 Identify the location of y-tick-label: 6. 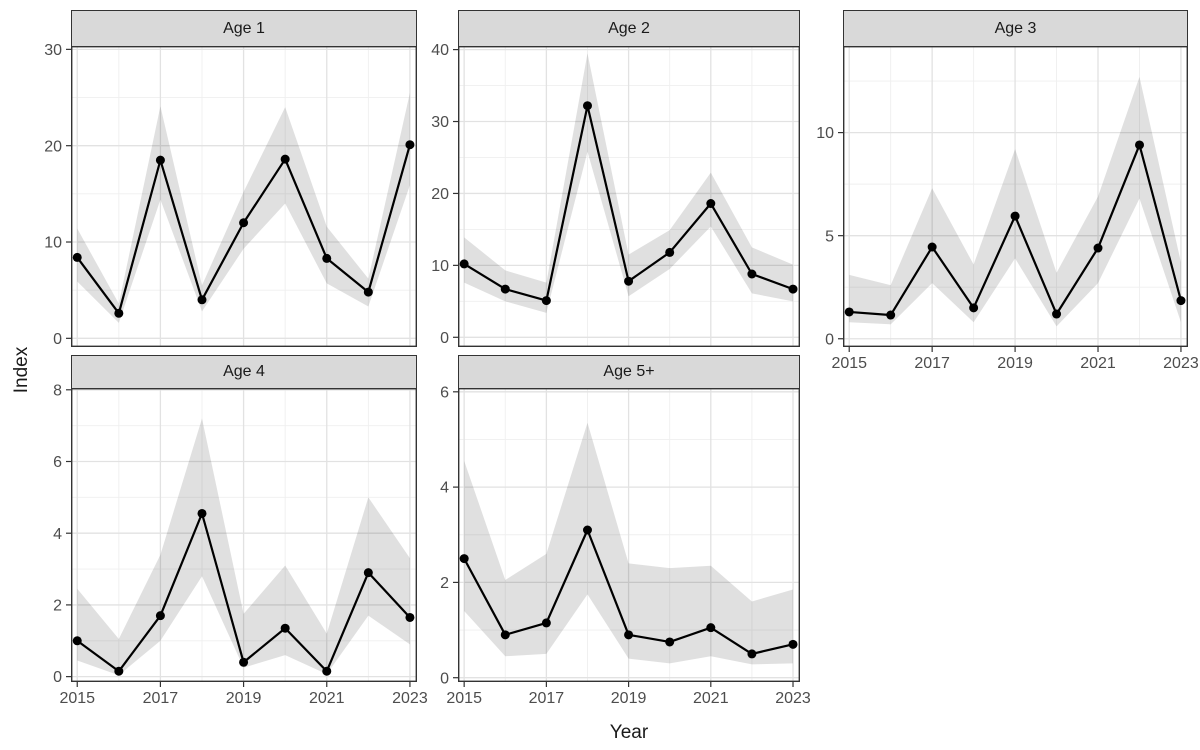
(57, 462).